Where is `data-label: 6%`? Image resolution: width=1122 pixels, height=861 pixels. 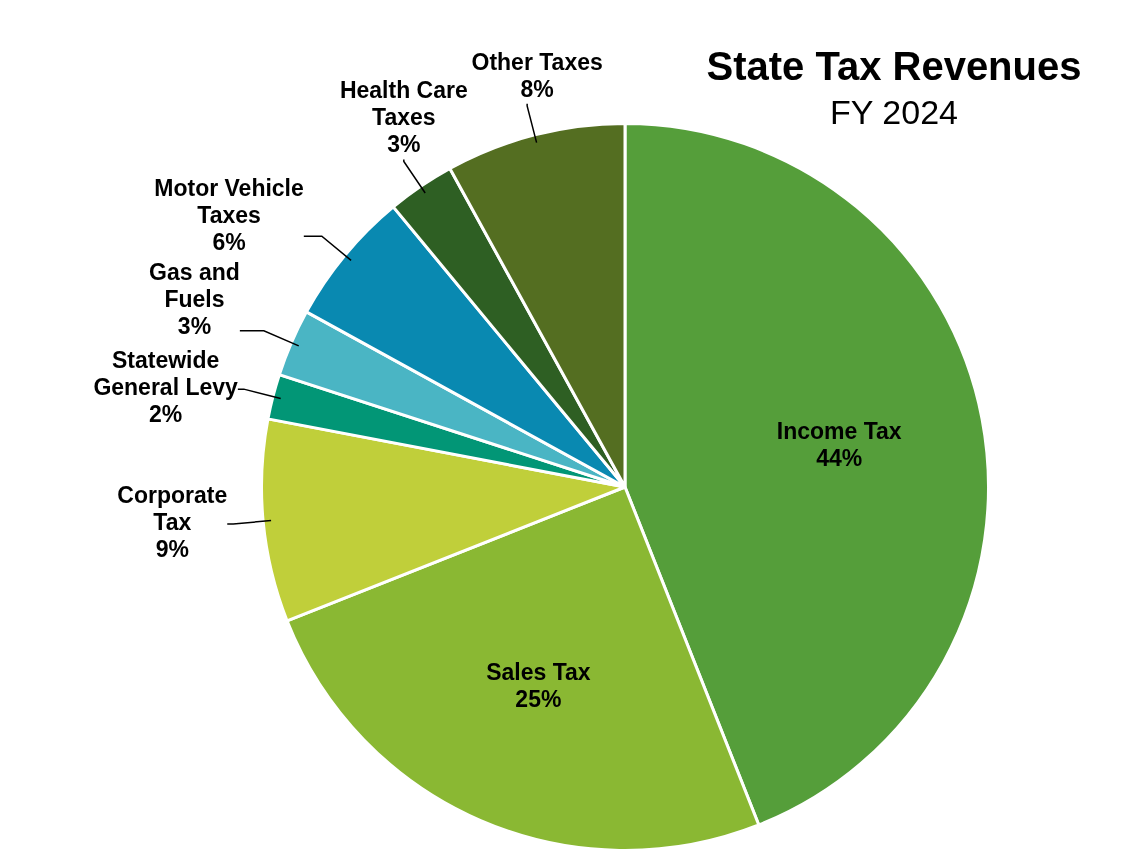 data-label: 6% is located at coordinates (229, 241).